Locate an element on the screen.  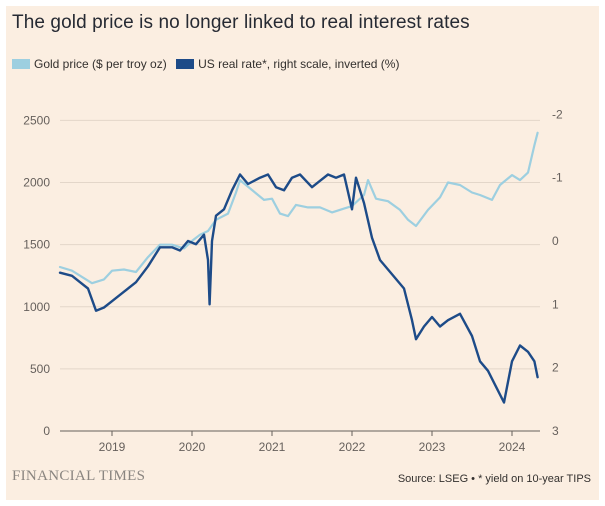
y-left-tick-label: 1500 is located at coordinates (36, 245).